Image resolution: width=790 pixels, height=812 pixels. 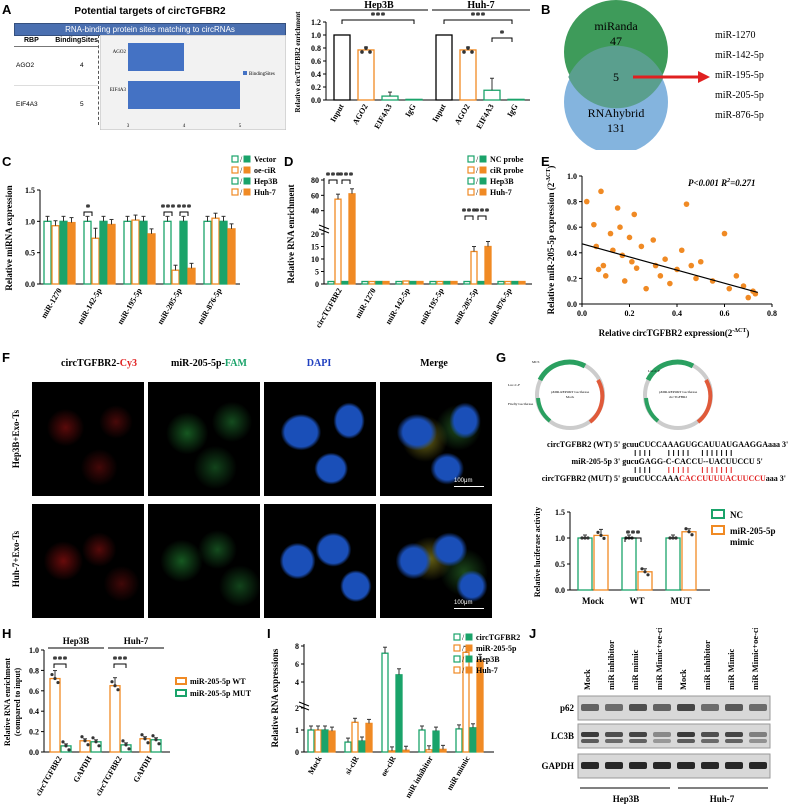 I want to click on mut-label: circTGFBR2 (MUT), so click(x=577, y=478).